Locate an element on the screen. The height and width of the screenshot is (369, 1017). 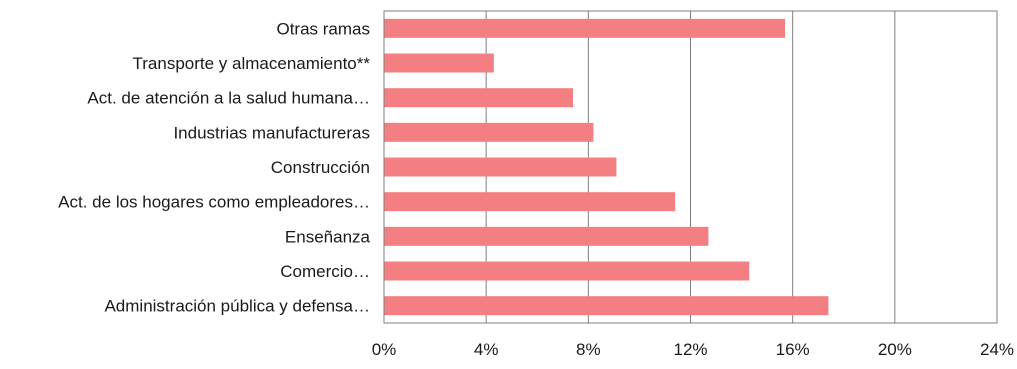
x-tick-label-0: 0% is located at coordinates (384, 349).